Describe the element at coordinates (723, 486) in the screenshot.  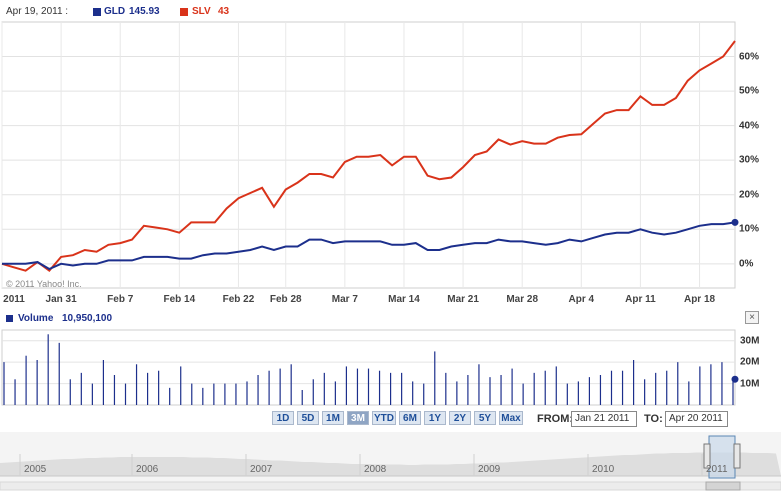
I see `navigator-scroll-thumb` at that location.